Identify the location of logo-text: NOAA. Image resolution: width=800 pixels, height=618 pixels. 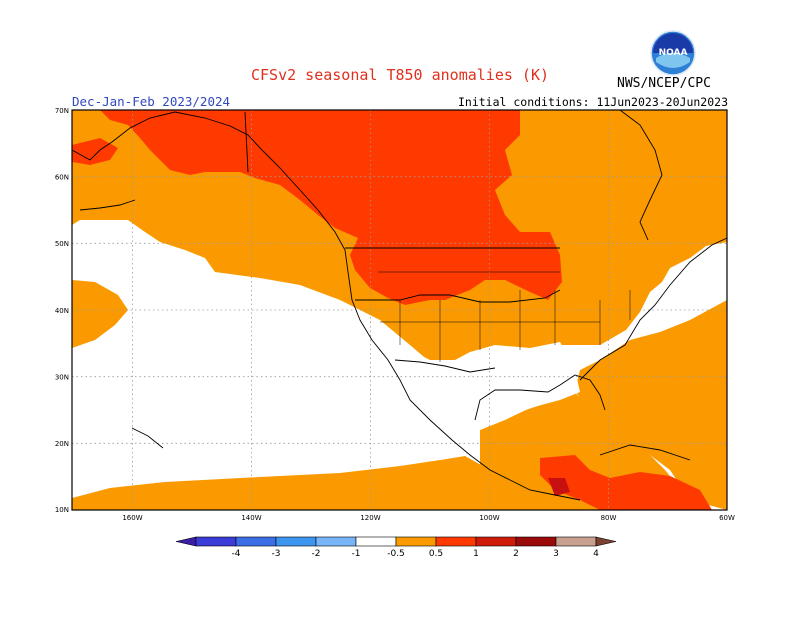
(673, 53).